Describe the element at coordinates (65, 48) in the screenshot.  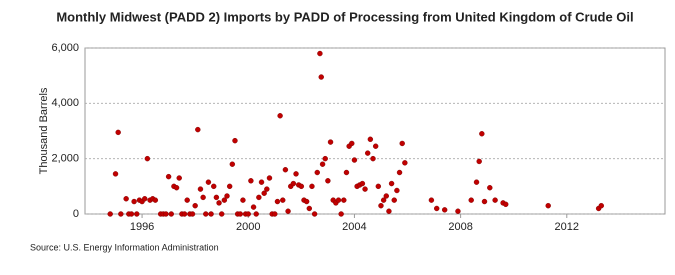
I see `y-tick-label: 6,000` at that location.